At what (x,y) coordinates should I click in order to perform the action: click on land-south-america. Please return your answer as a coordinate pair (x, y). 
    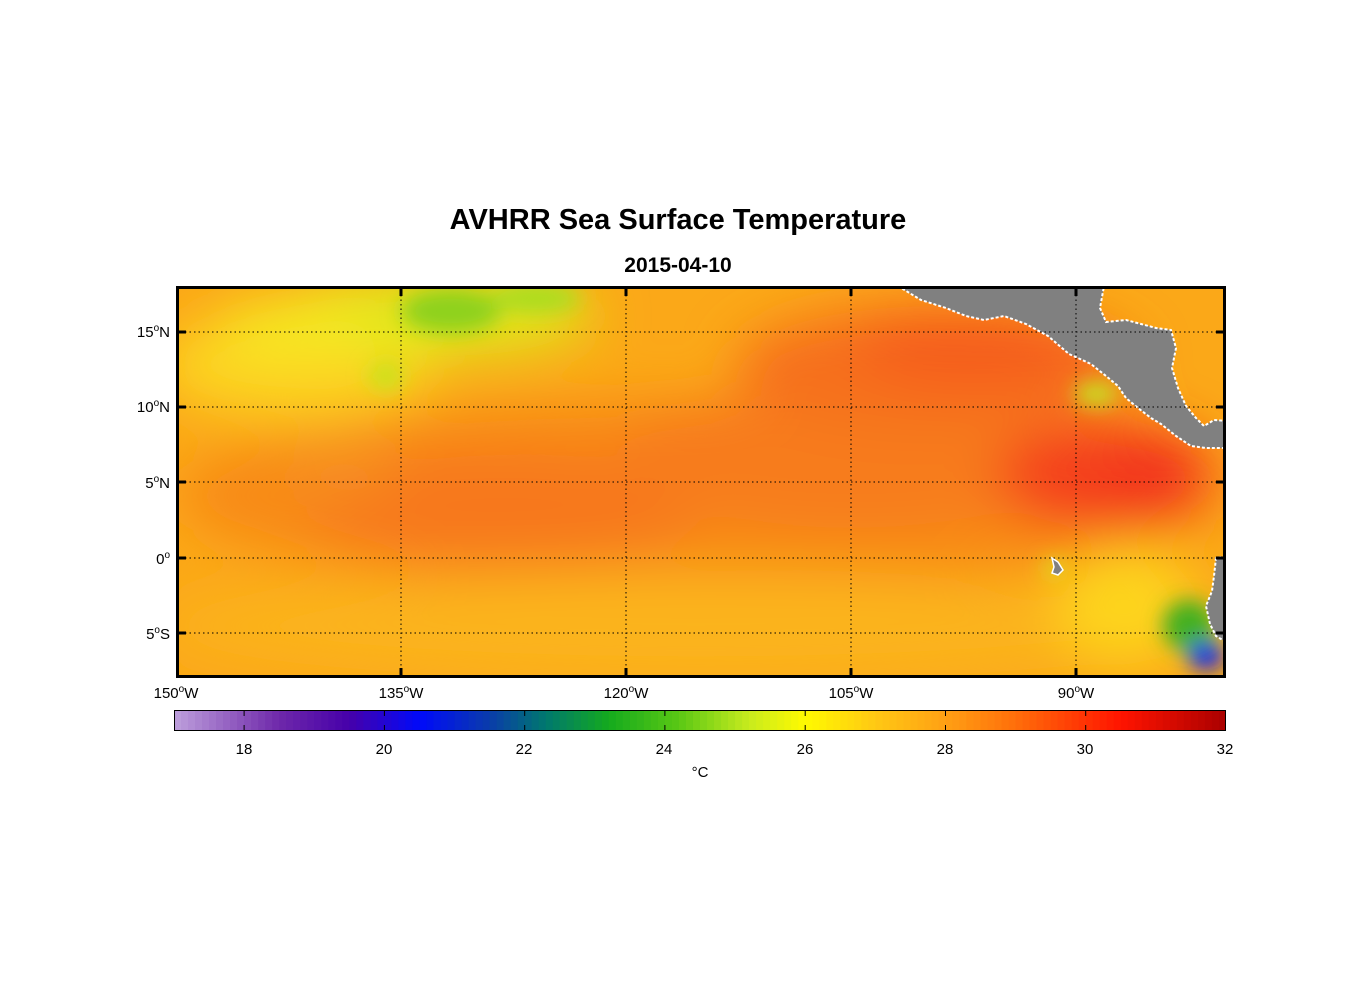
    Looking at the image, I should click on (1215, 599).